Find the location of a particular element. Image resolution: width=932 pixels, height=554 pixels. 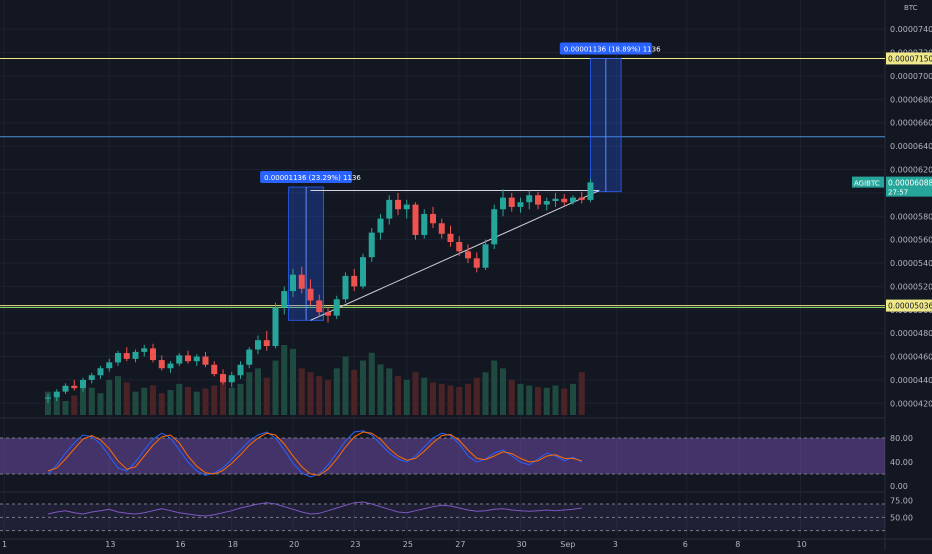

stoch-rsi-pane is located at coordinates (442, 454).